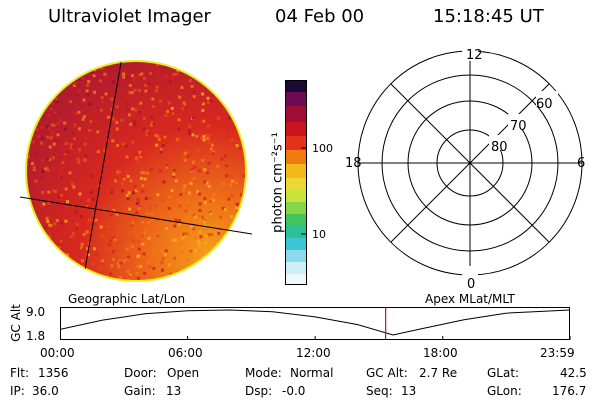 The height and width of the screenshot is (400, 600). I want to click on gain-label: Gain:, so click(140, 391).